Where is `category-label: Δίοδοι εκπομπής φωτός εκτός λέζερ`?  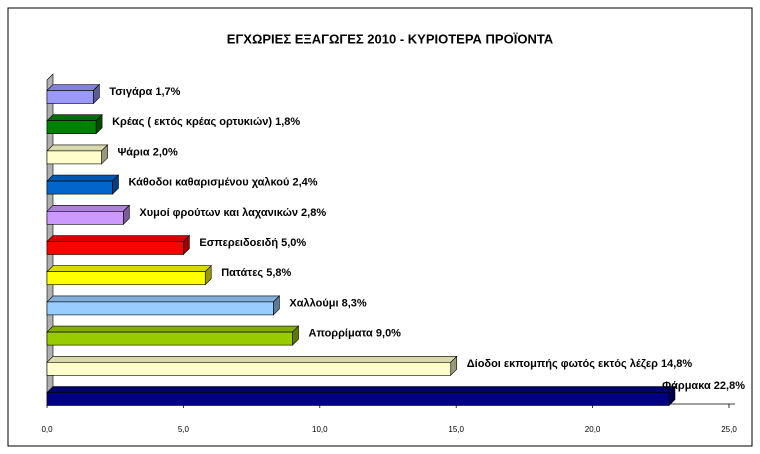 category-label: Δίοδοι εκπομπής φωτός εκτός λέζερ is located at coordinates (562, 364).